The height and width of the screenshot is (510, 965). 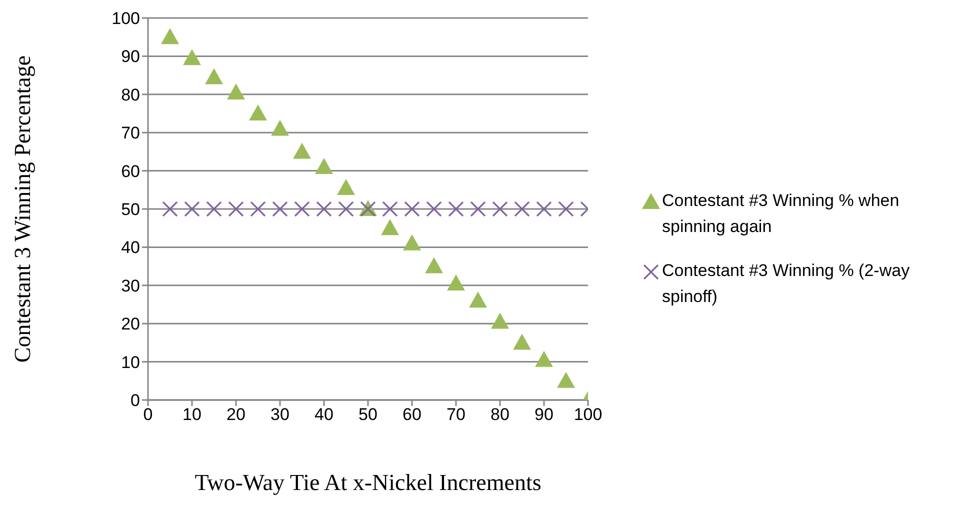 I want to click on x-tick-label: 30, so click(x=280, y=414).